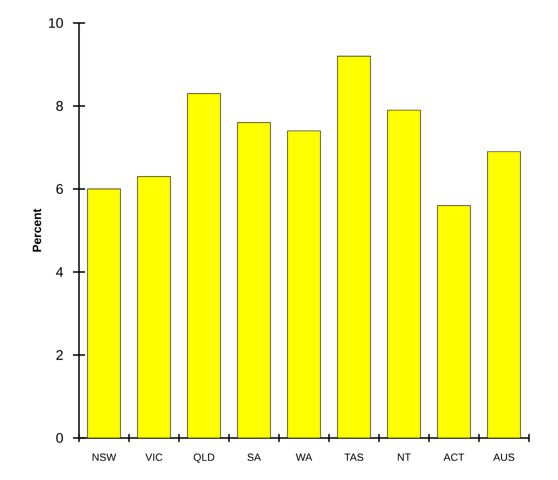 This screenshot has height=480, width=558. I want to click on x-tick-label: ACT, so click(454, 457).